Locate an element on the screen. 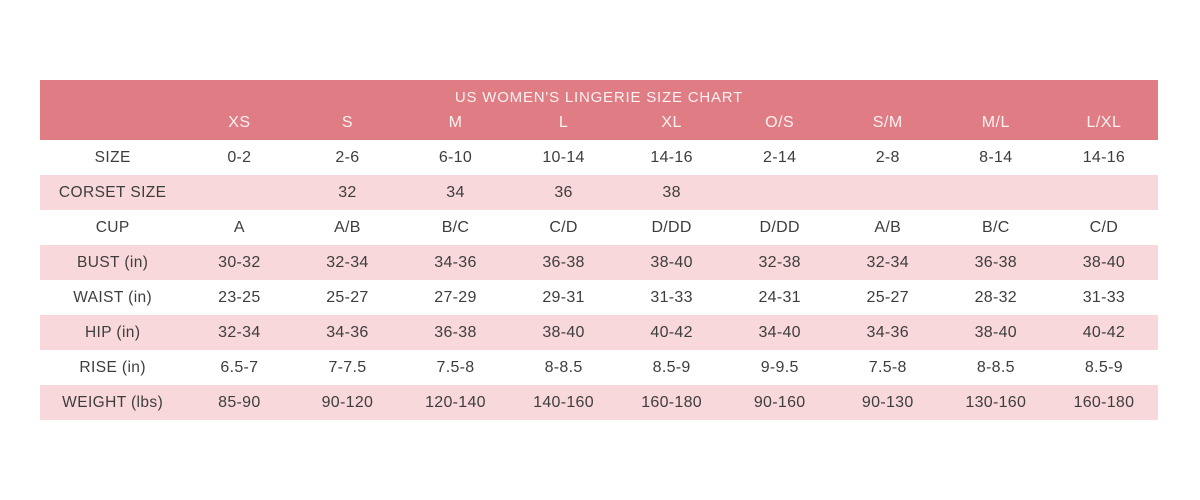  table-cell: 0-2 is located at coordinates (239, 157).